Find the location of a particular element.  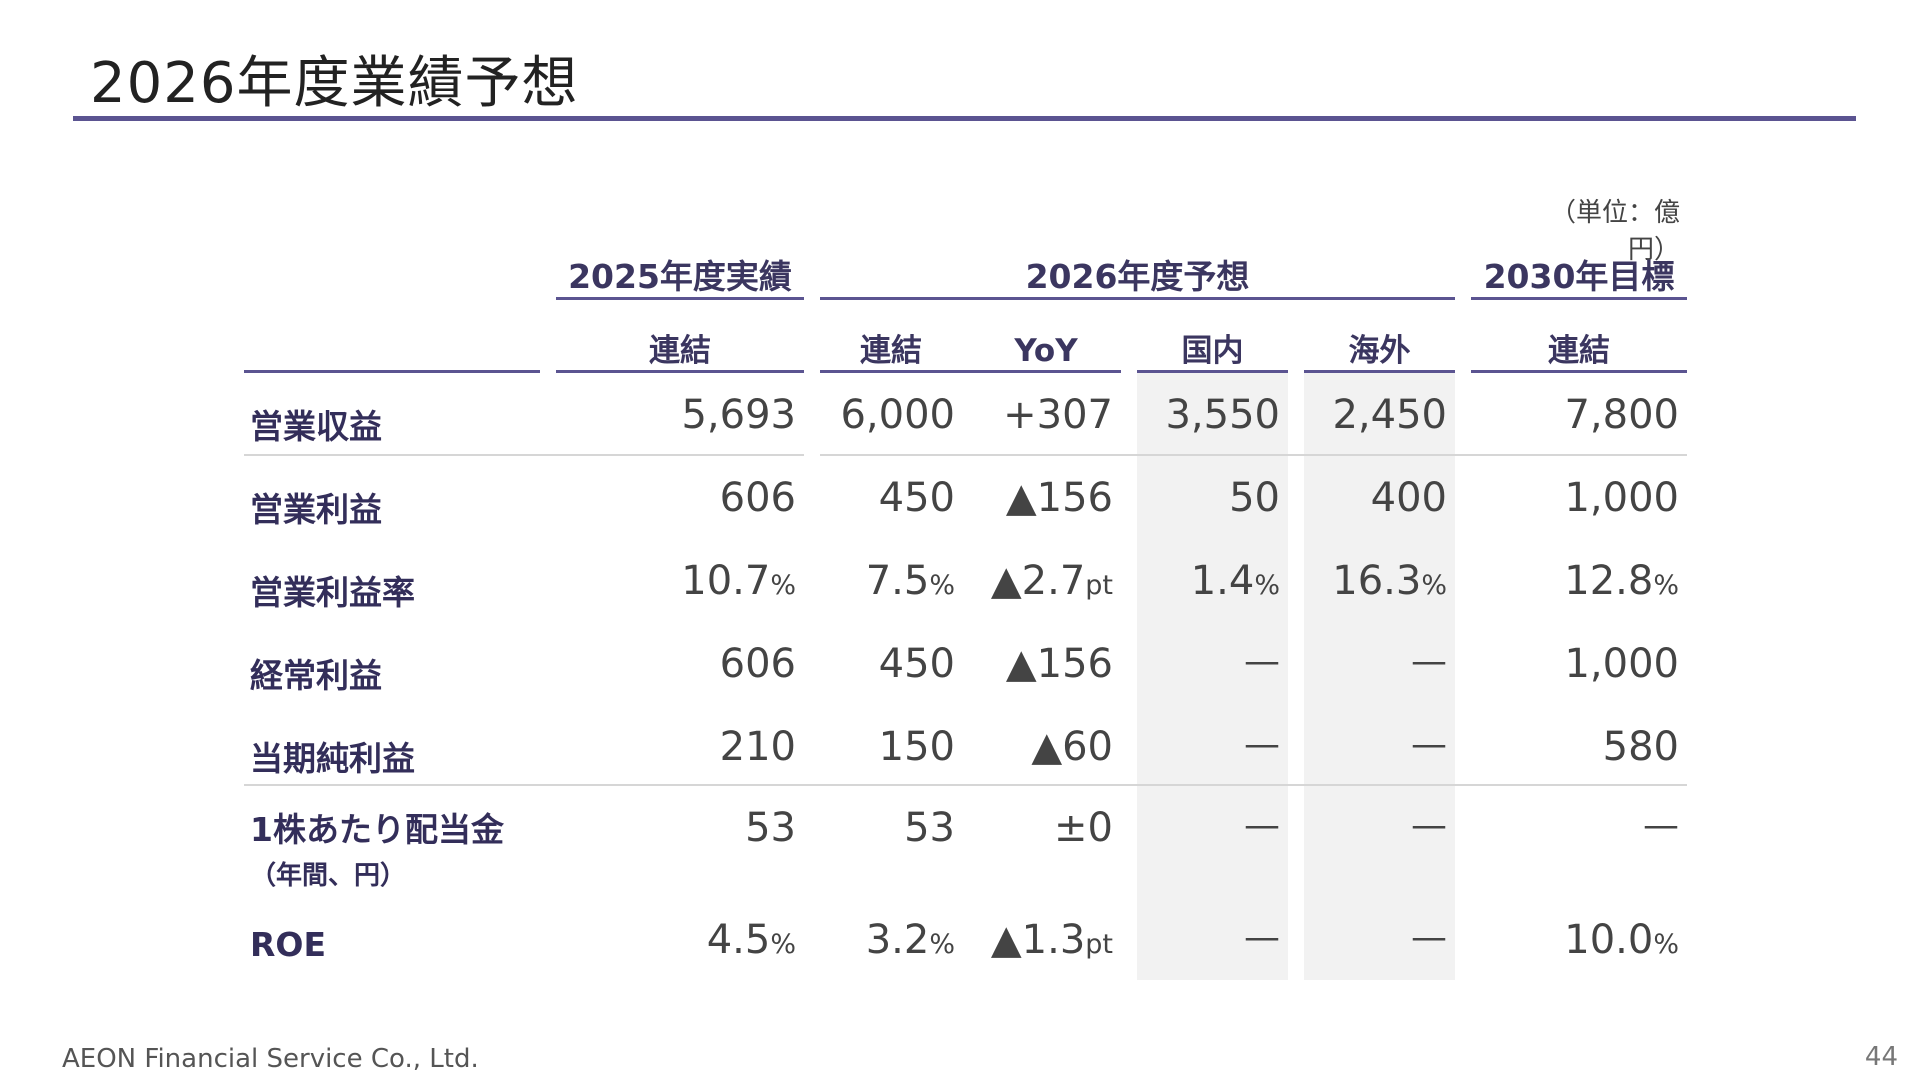

group-header-target: 2030年目標 is located at coordinates (1579, 276).